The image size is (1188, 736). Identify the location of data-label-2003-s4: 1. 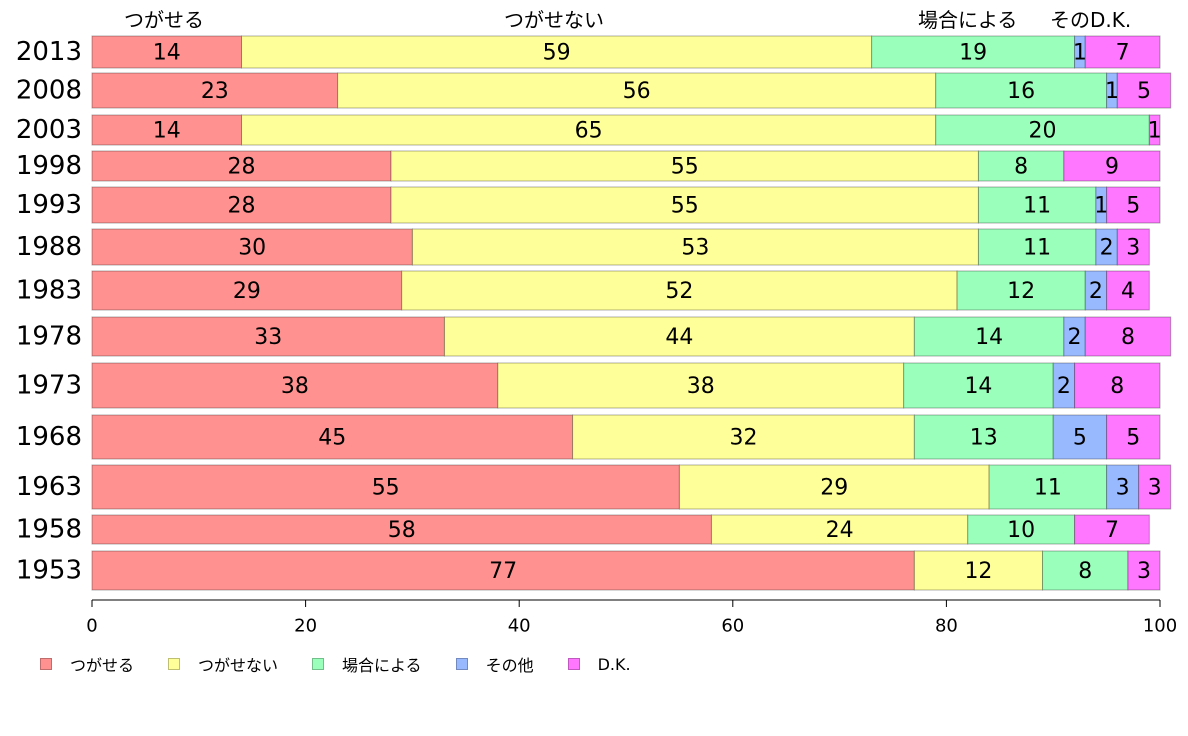
(1155, 131).